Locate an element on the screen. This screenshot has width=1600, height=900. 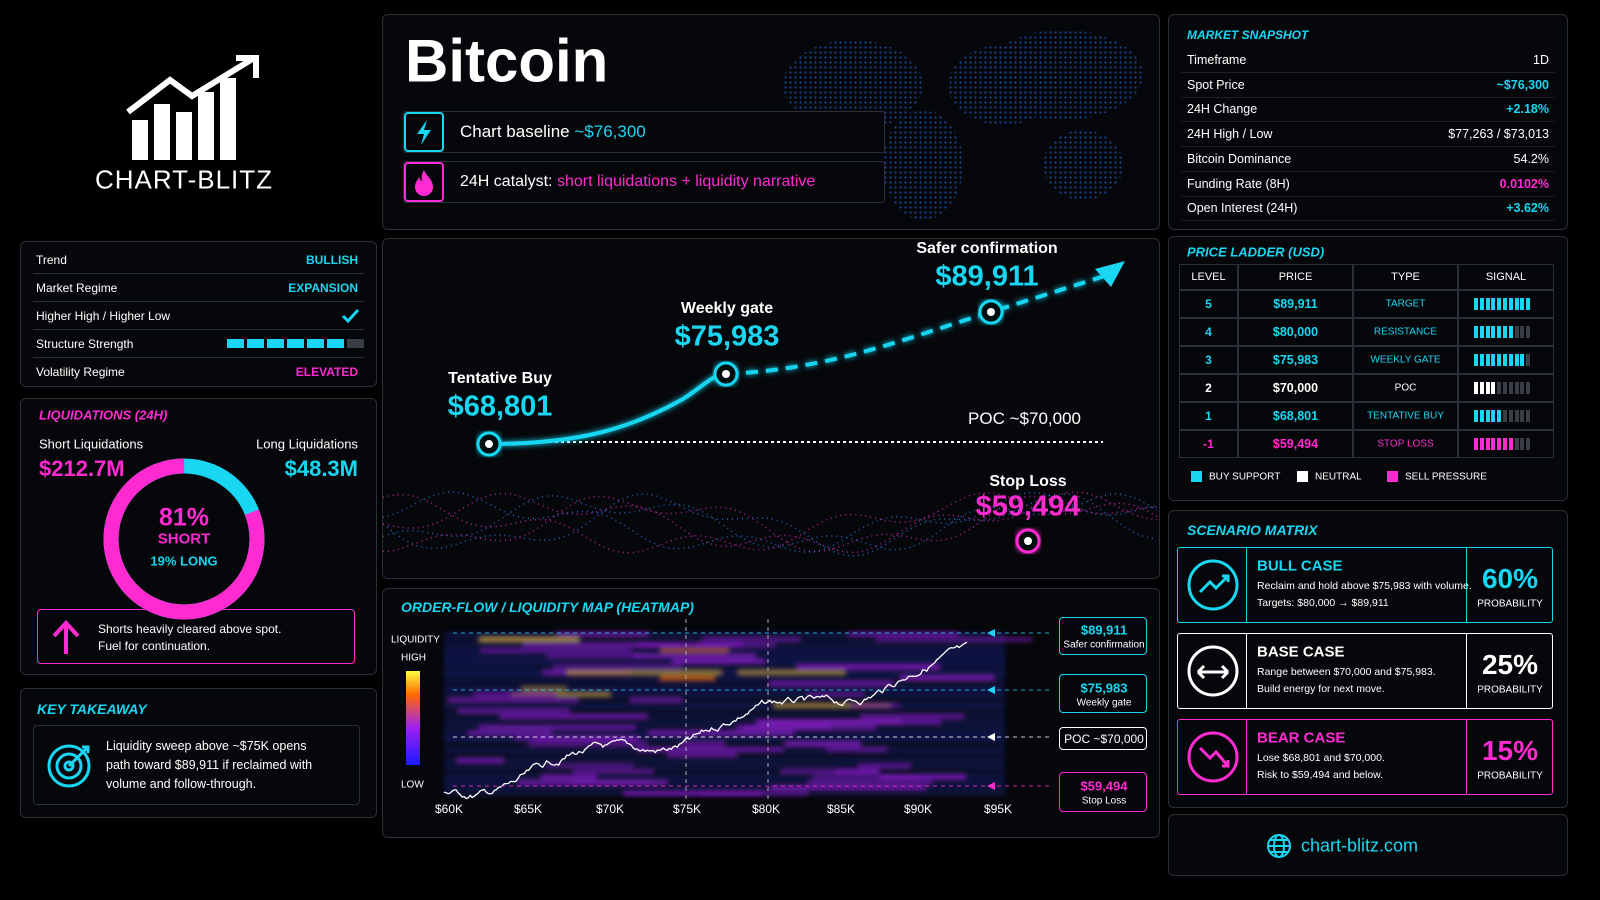
level: 1 is located at coordinates (1208, 416).